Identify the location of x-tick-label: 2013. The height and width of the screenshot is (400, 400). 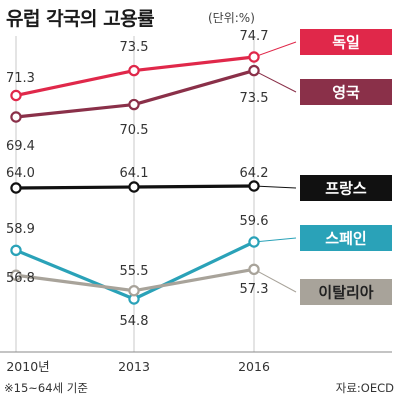
(134, 366).